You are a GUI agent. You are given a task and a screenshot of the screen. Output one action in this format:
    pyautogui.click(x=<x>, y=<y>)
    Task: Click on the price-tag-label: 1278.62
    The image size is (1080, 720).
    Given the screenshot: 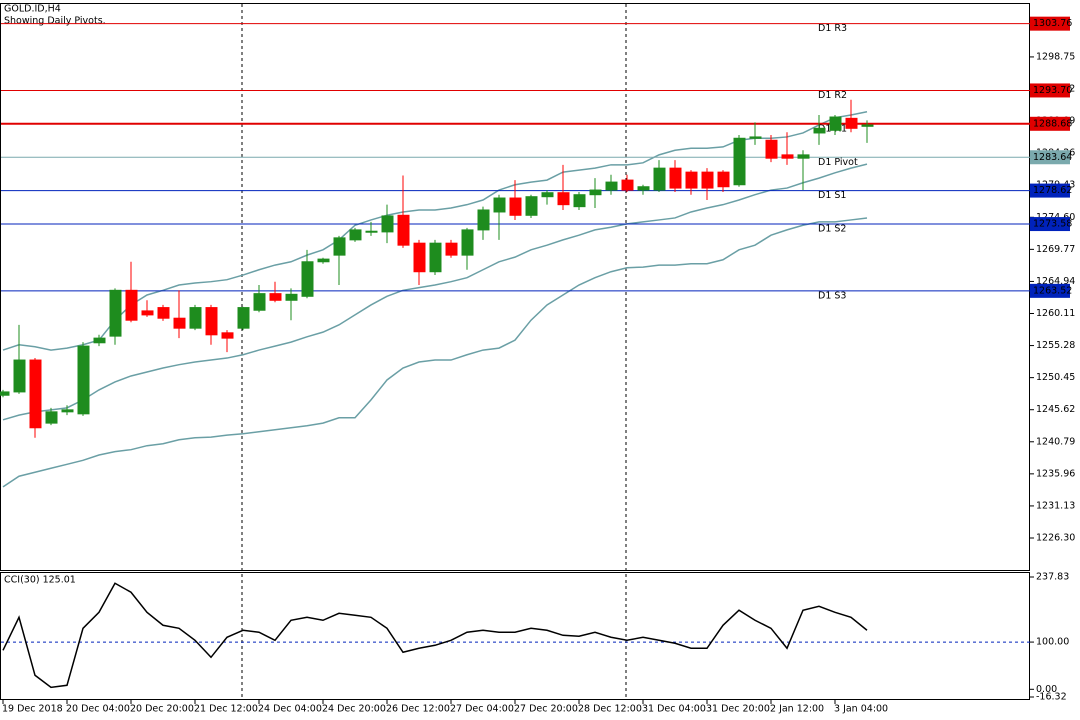 What is the action you would take?
    pyautogui.click(x=1052, y=190)
    